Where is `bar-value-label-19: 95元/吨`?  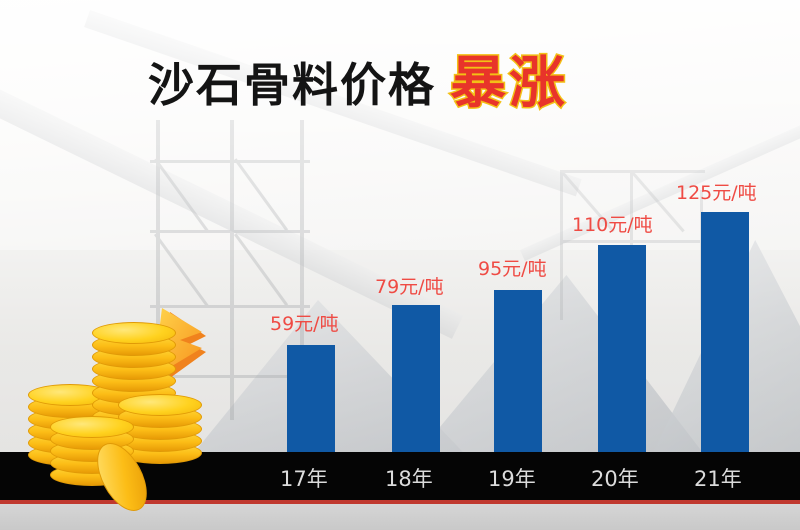 bar-value-label-19: 95元/吨 is located at coordinates (512, 269).